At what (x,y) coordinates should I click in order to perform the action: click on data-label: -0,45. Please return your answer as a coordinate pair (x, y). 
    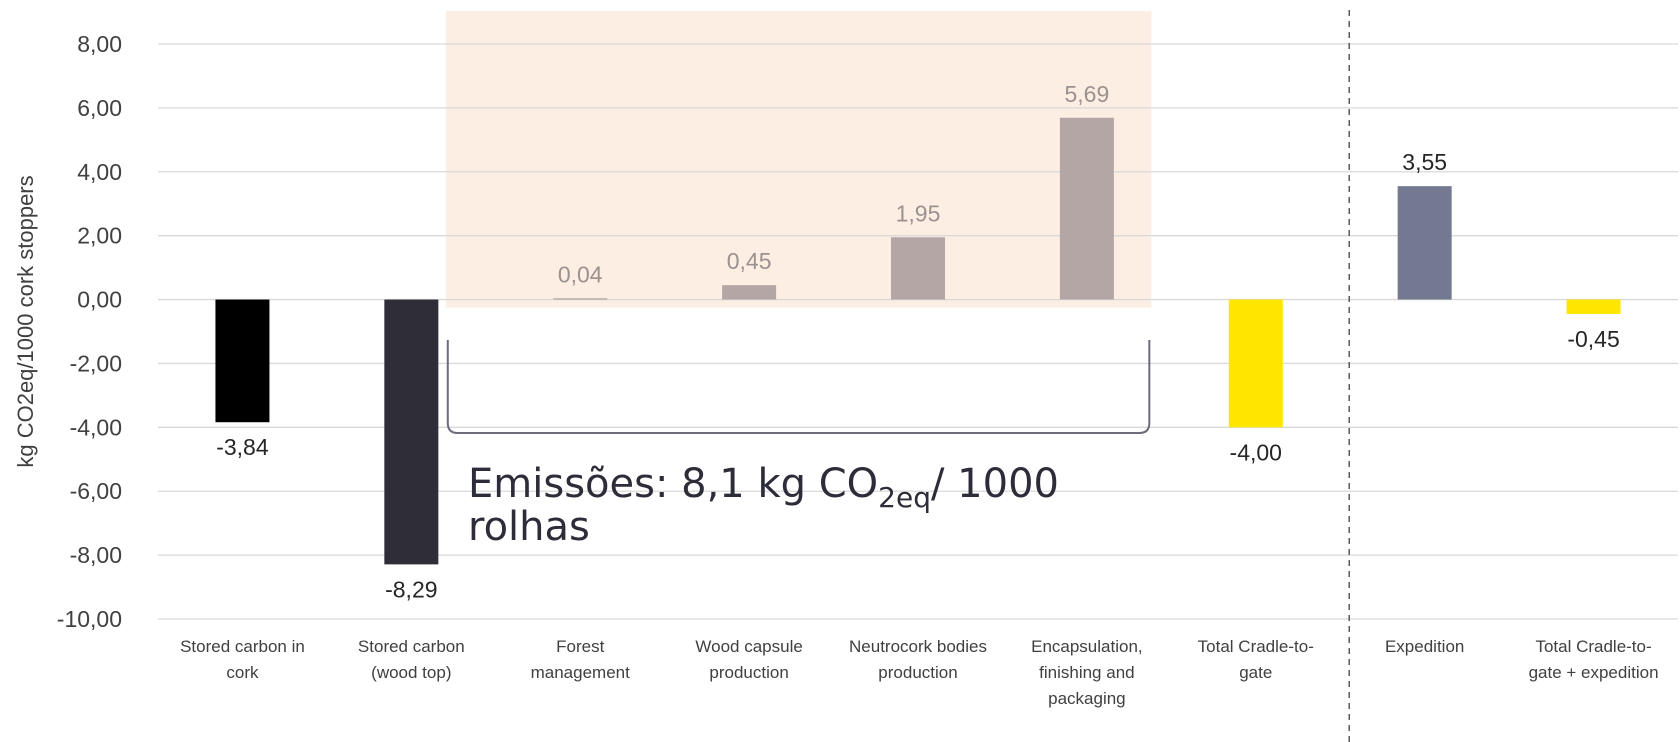
    Looking at the image, I should click on (1593, 339).